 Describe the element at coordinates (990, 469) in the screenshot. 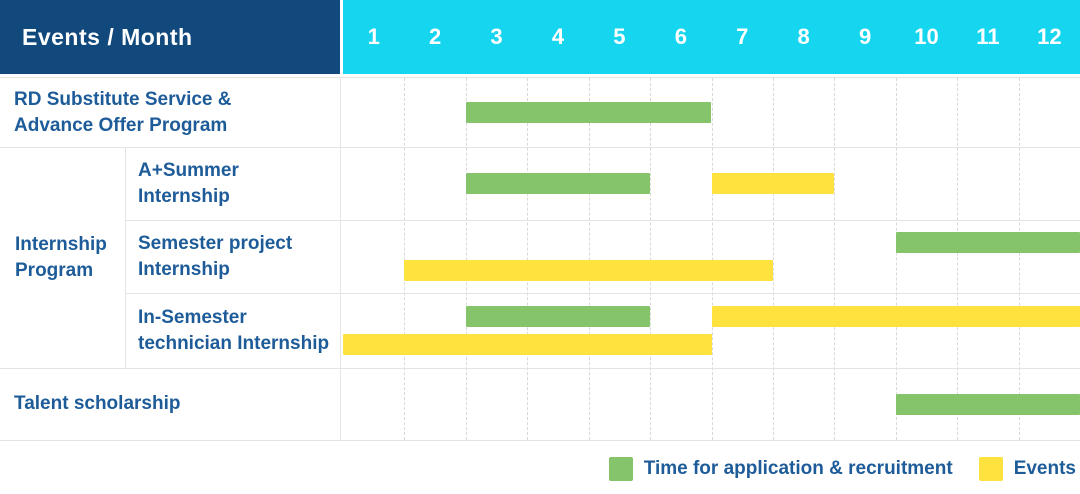

I see `event-swatch-icon` at that location.